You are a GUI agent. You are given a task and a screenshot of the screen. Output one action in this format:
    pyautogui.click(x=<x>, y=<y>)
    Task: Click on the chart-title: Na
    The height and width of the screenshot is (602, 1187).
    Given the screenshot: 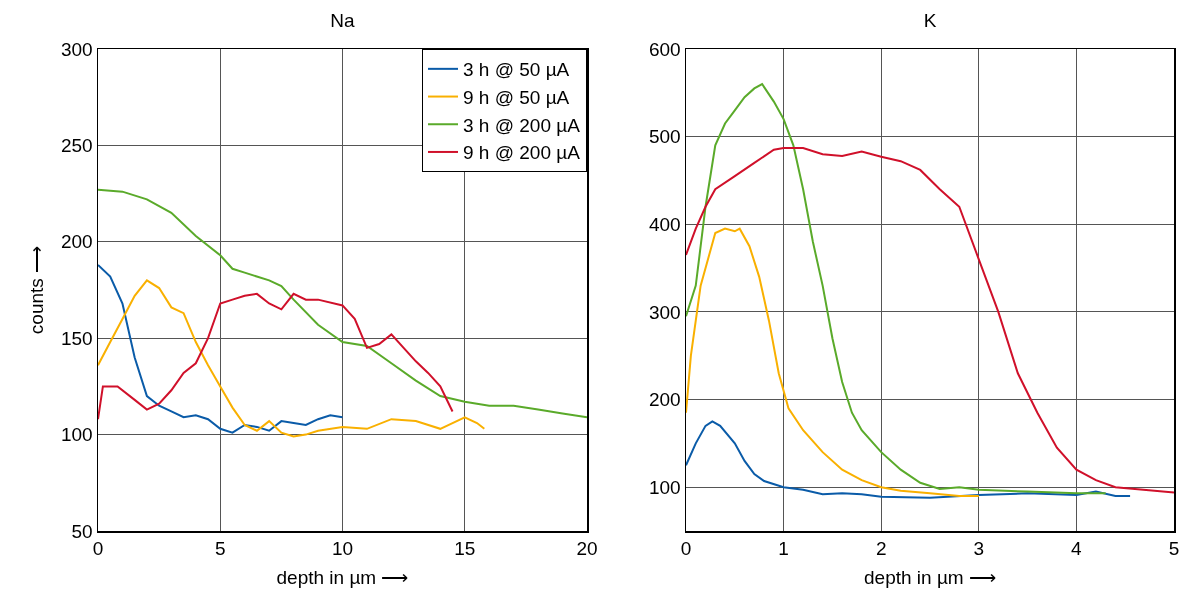 What is the action you would take?
    pyautogui.click(x=343, y=21)
    